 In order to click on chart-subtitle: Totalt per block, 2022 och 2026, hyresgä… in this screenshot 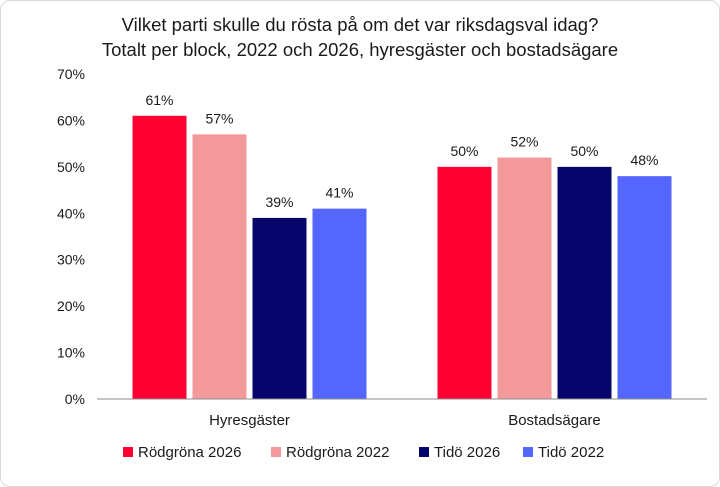, I will do `click(360, 49)`.